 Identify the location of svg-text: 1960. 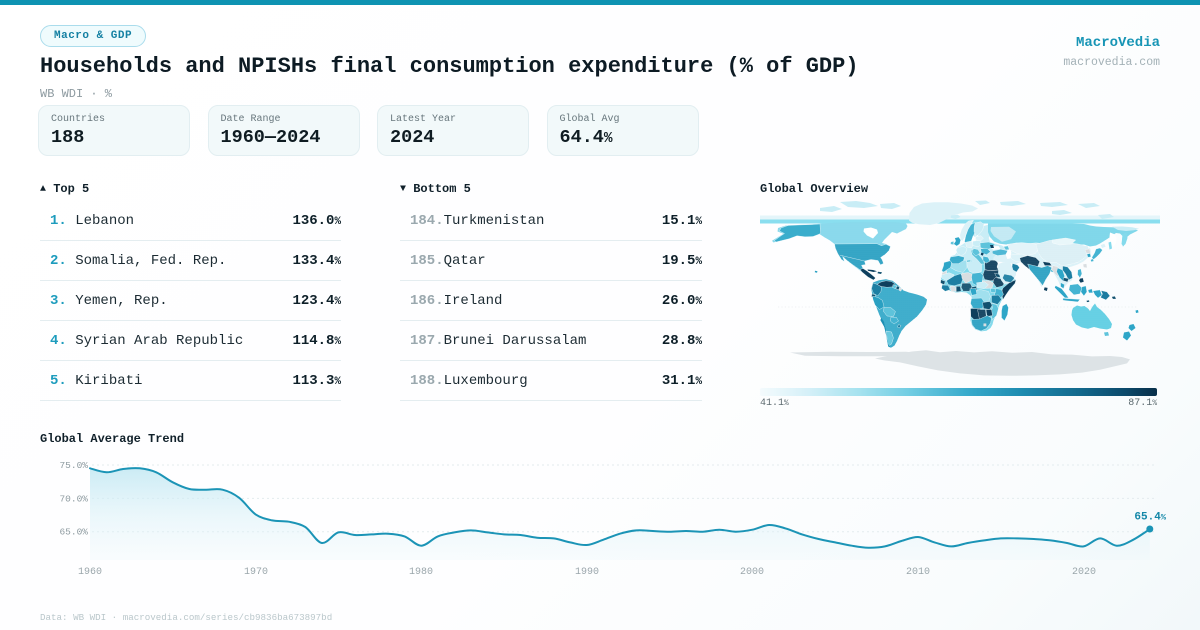
(90, 572).